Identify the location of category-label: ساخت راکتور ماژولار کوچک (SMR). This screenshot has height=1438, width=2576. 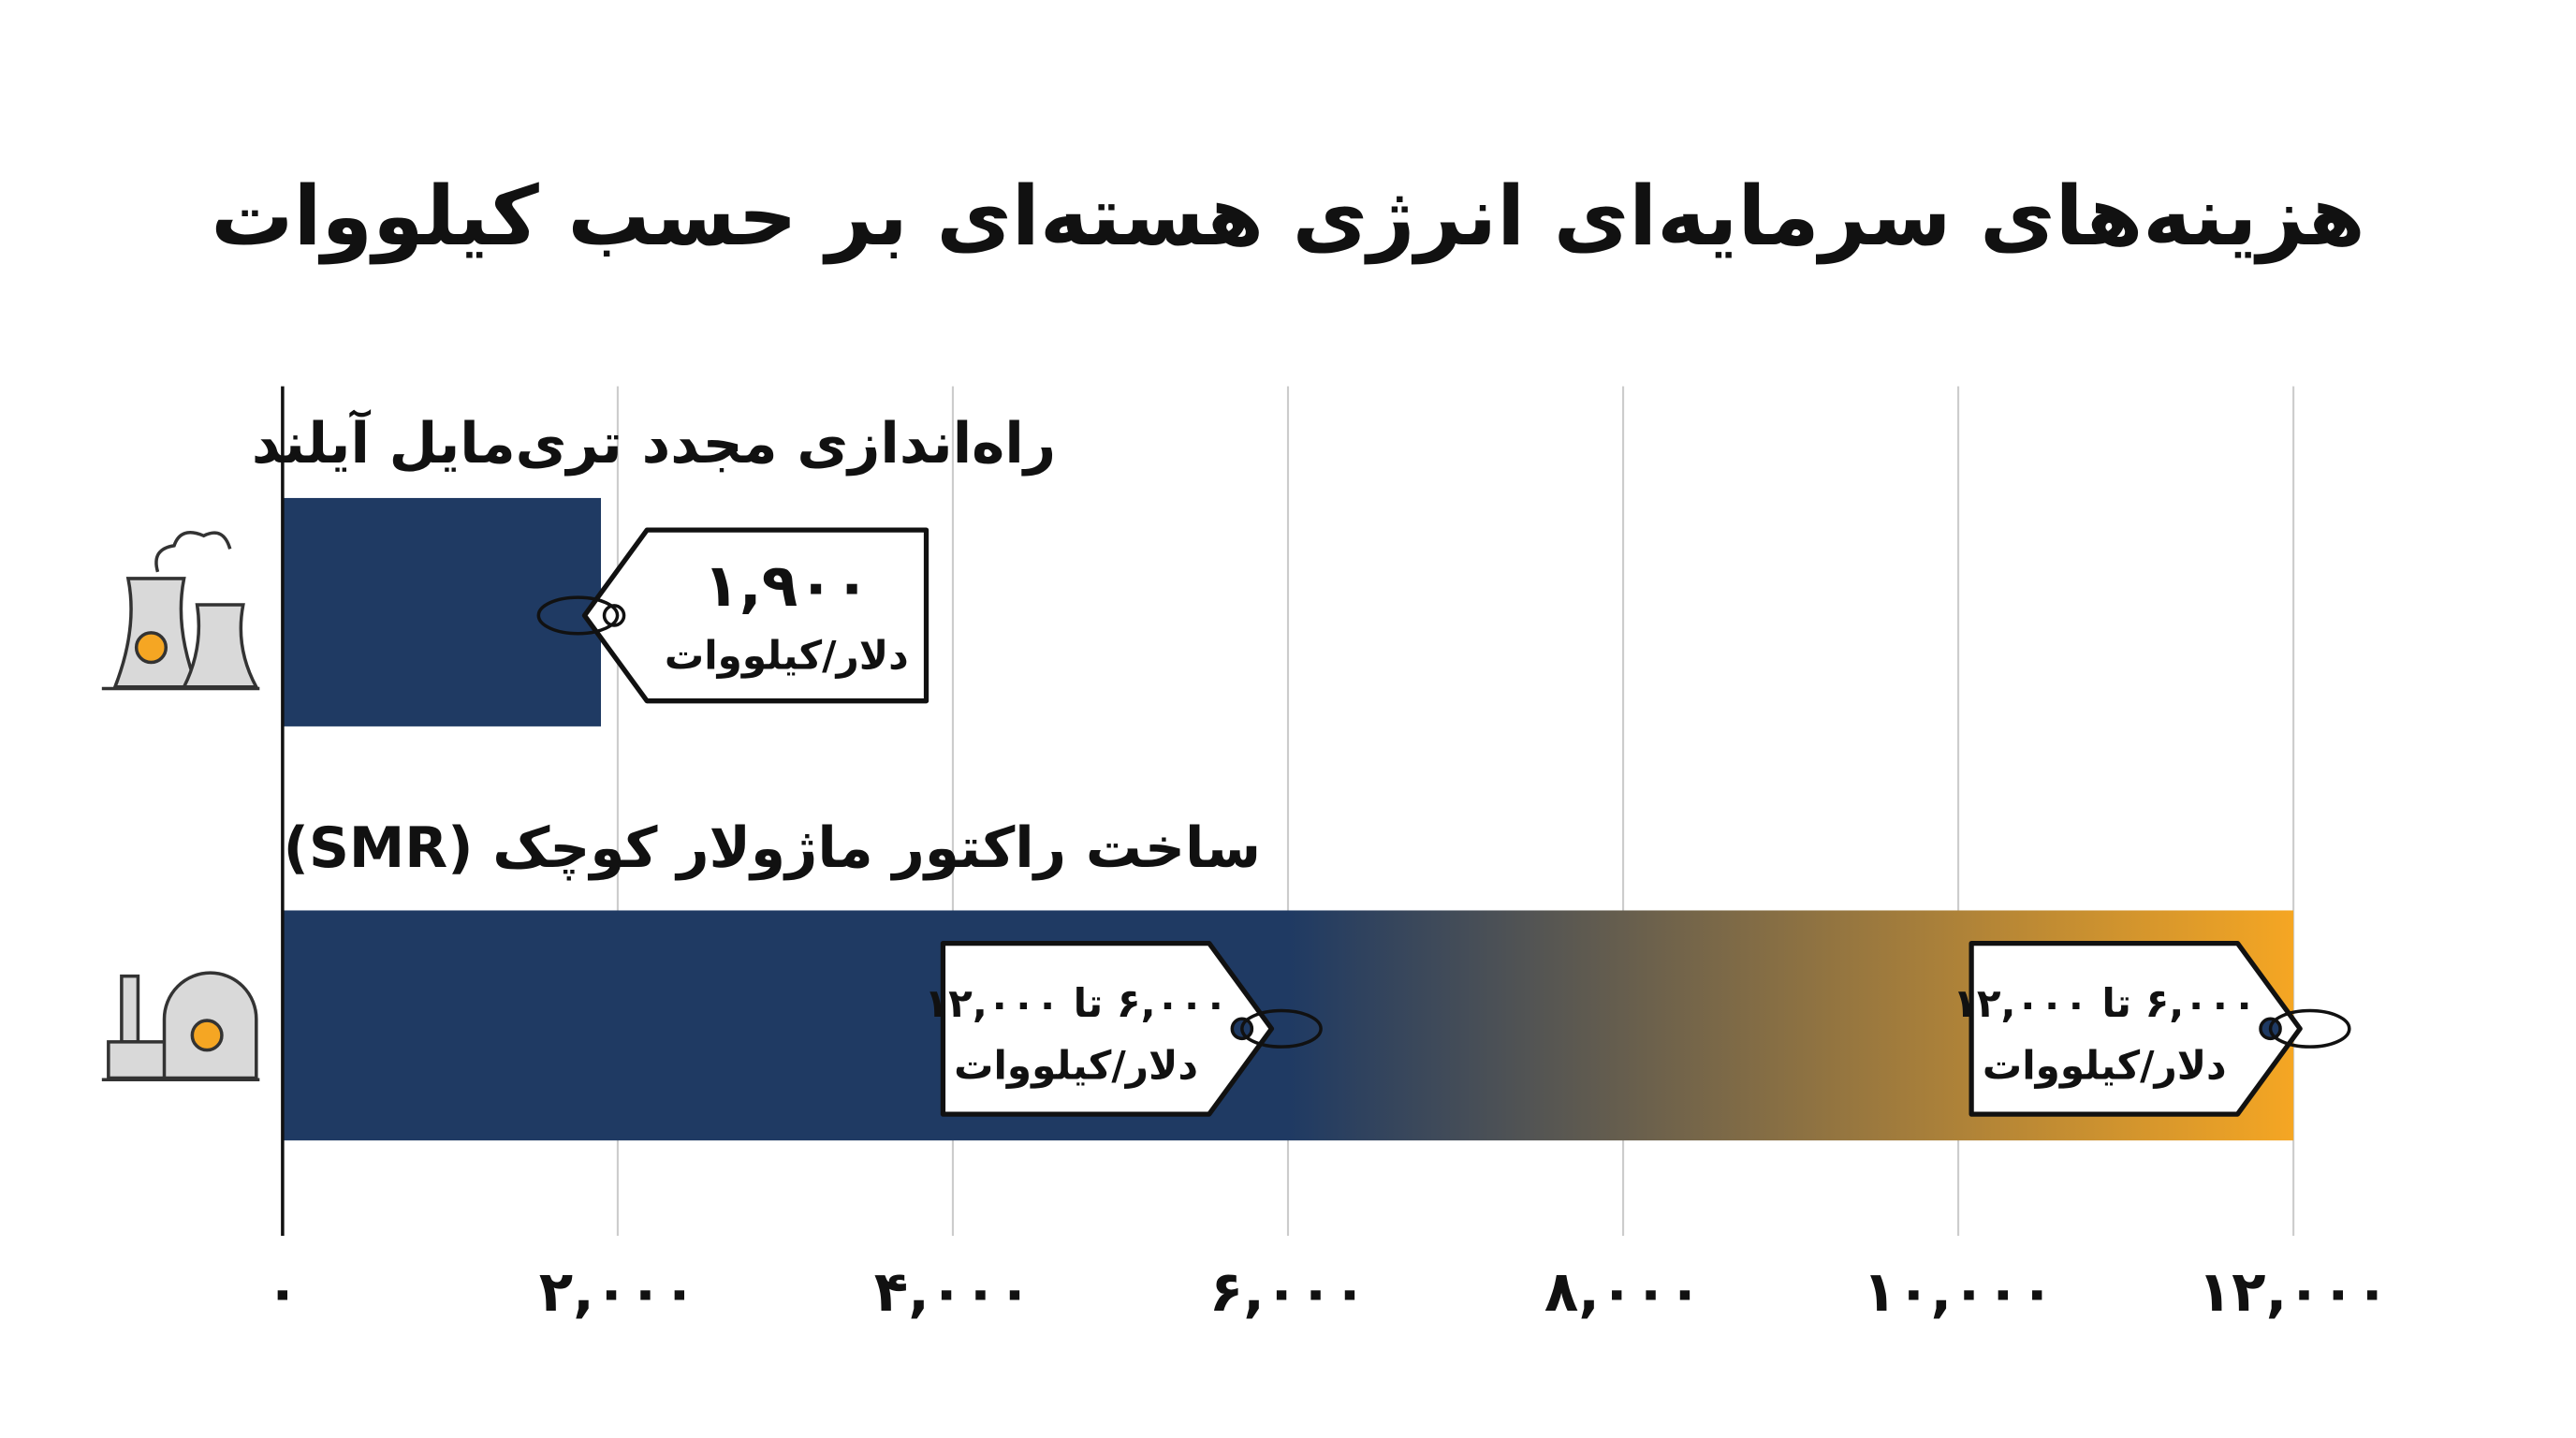
(772, 848).